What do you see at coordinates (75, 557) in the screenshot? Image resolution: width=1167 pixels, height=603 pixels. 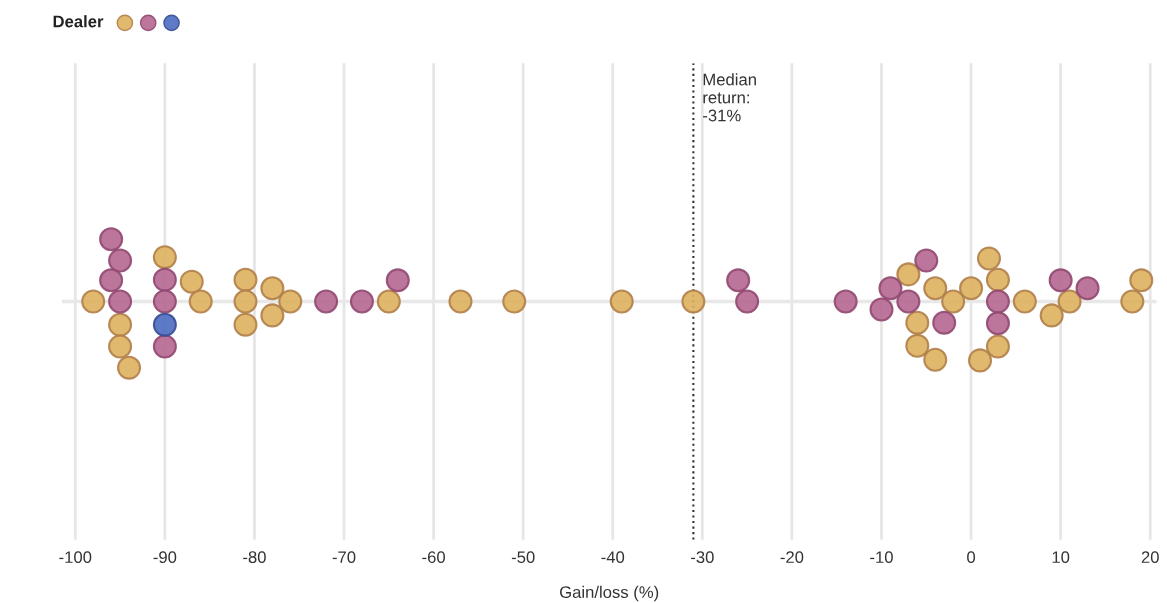 I see `x-tick-label: -100` at bounding box center [75, 557].